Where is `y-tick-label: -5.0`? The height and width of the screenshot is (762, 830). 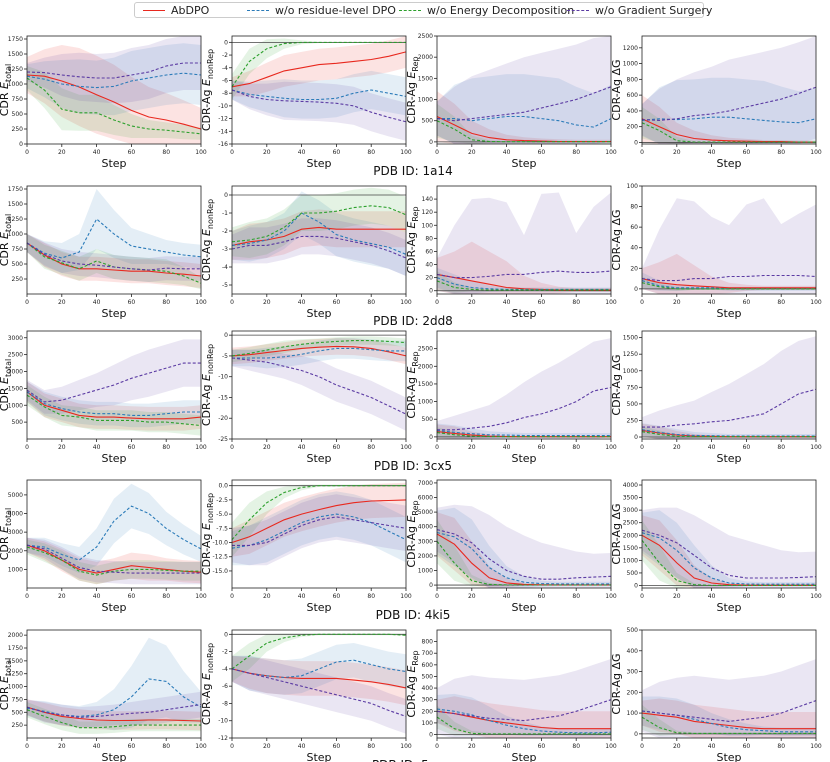 y-tick-label: -5.0 is located at coordinates (222, 514).